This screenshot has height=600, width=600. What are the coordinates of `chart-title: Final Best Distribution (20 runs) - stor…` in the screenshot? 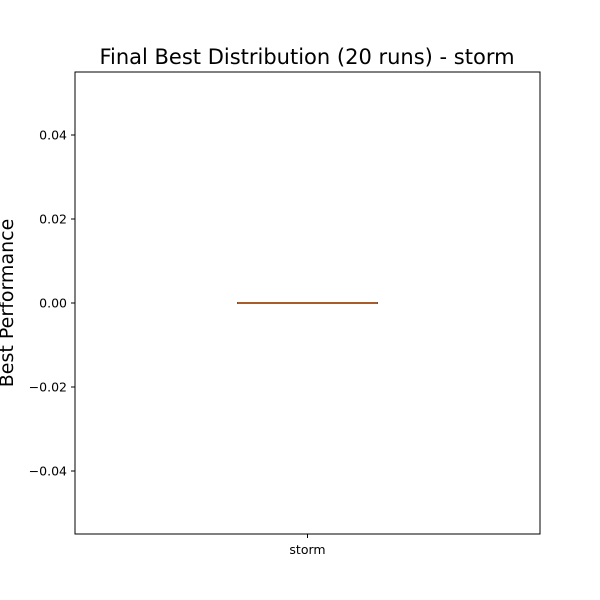 It's located at (306, 57).